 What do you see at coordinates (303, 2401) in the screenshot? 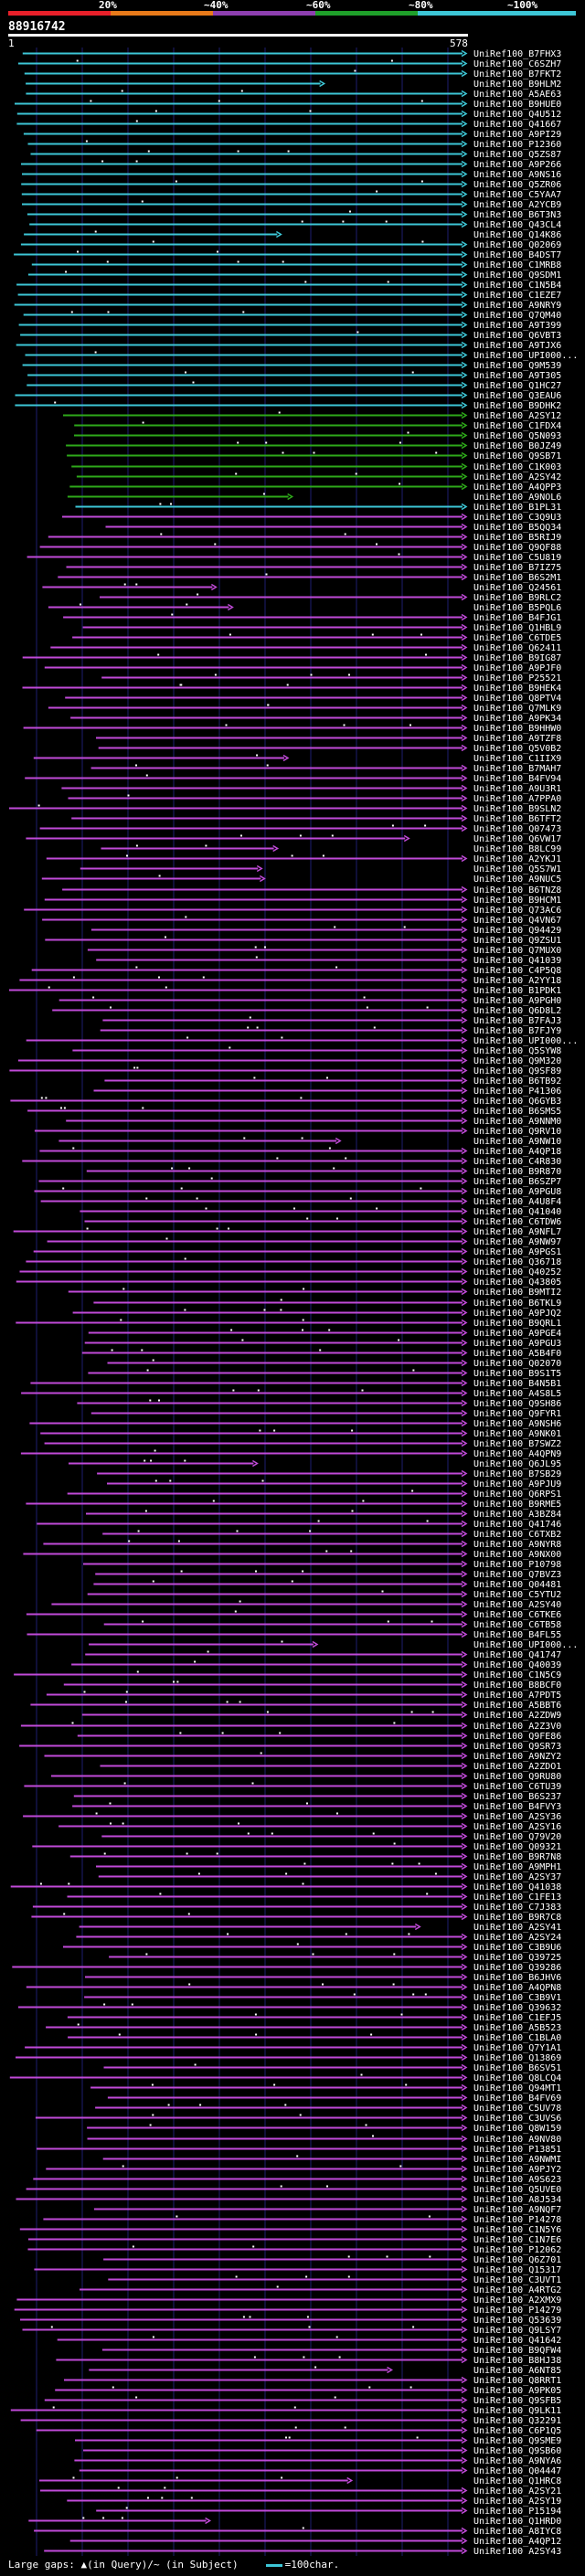
I see `hit-row: UniRef100_Q9SFB5` at bounding box center [303, 2401].